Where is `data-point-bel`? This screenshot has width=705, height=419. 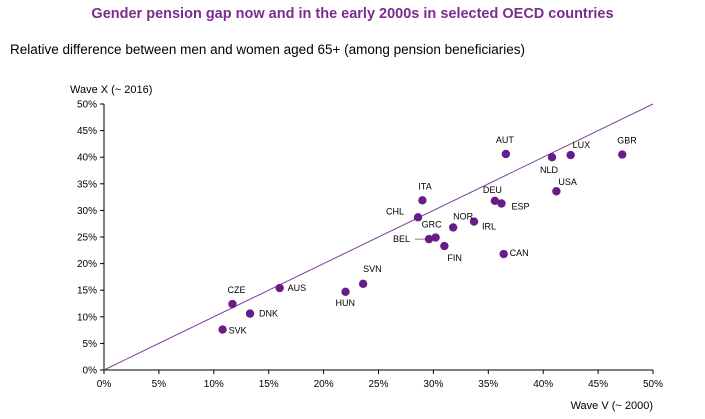 data-point-bel is located at coordinates (429, 239).